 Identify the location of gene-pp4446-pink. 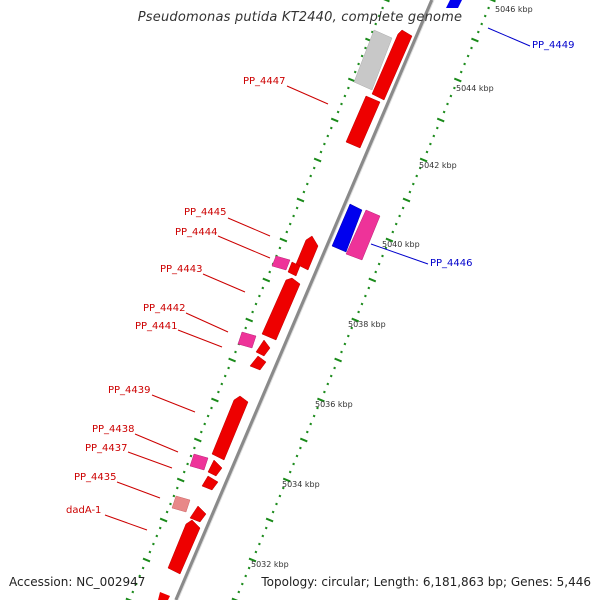
(363, 235).